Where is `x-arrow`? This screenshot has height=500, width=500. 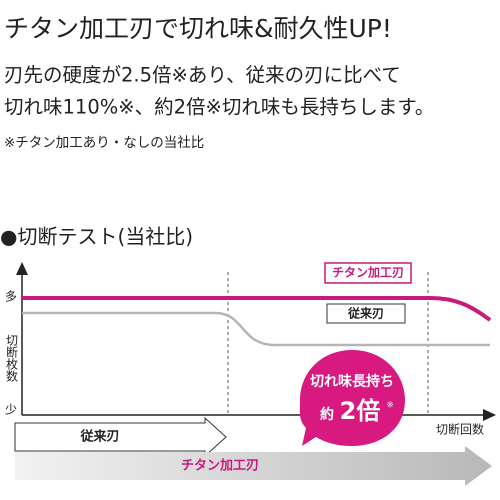 x-arrow is located at coordinates (489, 415).